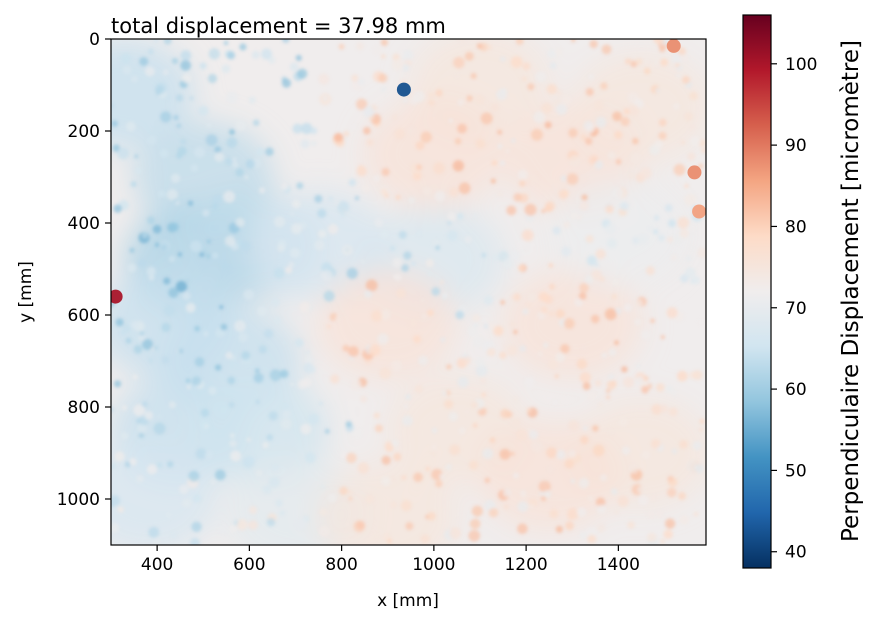  I want to click on field-region, so click(387, 503).